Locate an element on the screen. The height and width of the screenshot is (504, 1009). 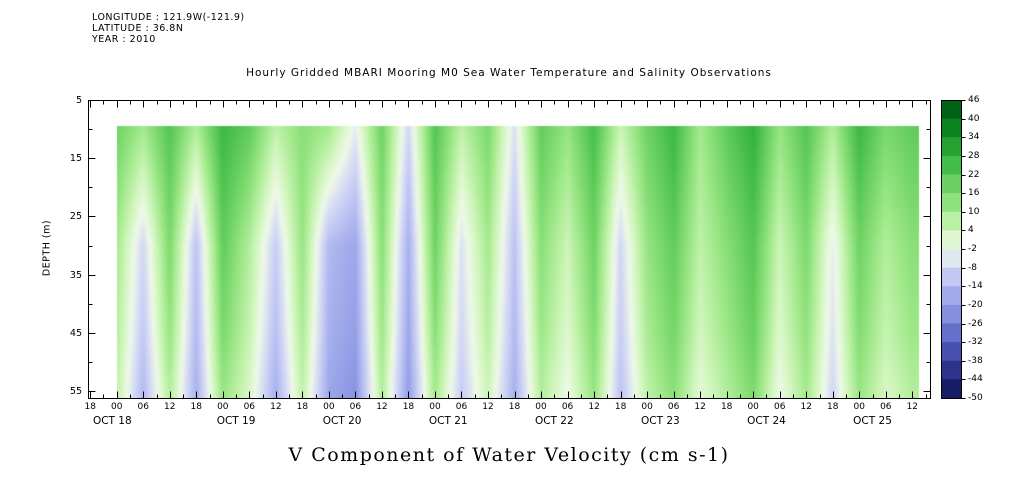
colorbar-tick-label: -26 is located at coordinates (975, 323).